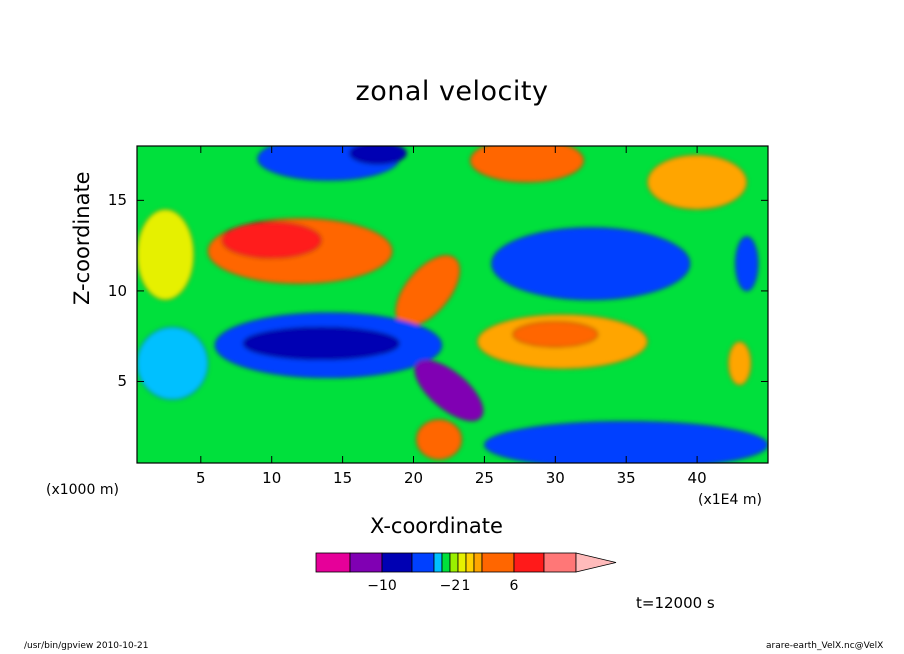  What do you see at coordinates (343, 478) in the screenshot?
I see `x-tick-label: 15` at bounding box center [343, 478].